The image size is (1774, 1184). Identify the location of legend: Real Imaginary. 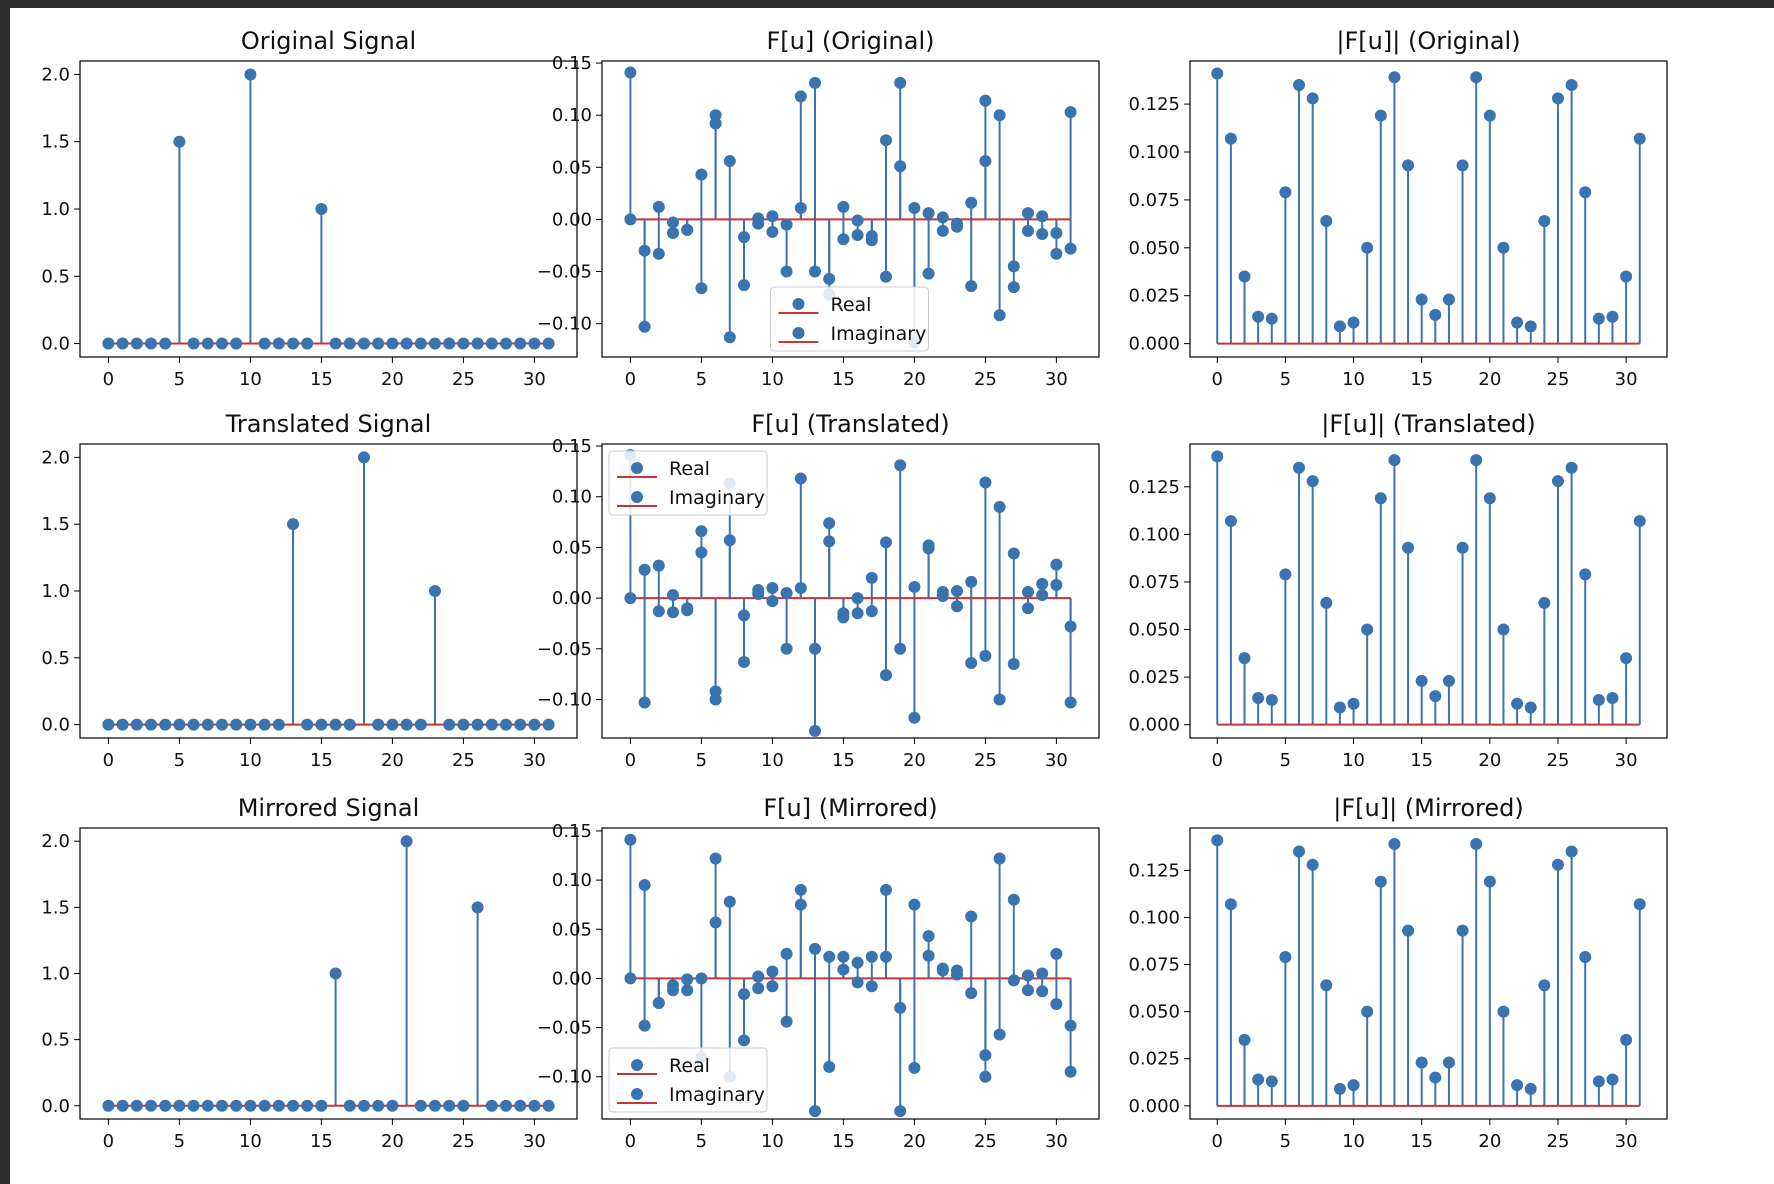
(688, 1080).